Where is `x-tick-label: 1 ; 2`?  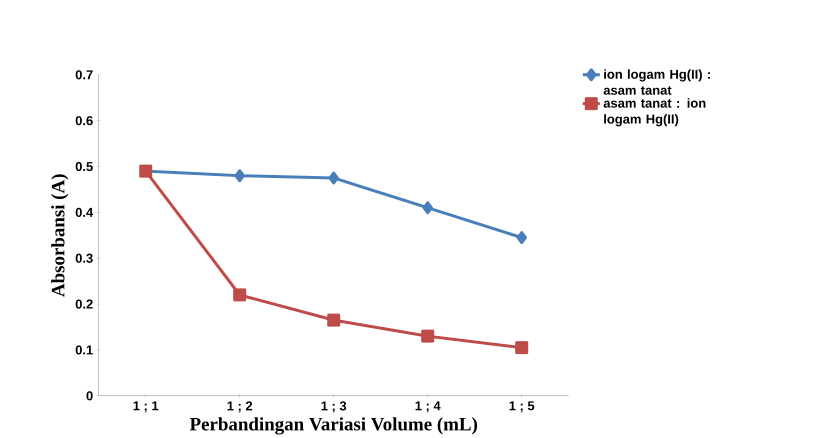
x-tick-label: 1 ; 2 is located at coordinates (240, 406).